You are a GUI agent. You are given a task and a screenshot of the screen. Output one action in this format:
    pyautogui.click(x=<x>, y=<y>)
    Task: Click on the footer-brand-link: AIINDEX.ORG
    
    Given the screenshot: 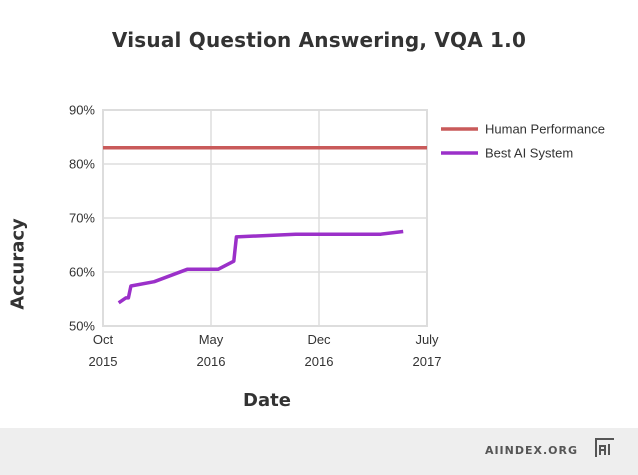 What is the action you would take?
    pyautogui.click(x=531, y=450)
    